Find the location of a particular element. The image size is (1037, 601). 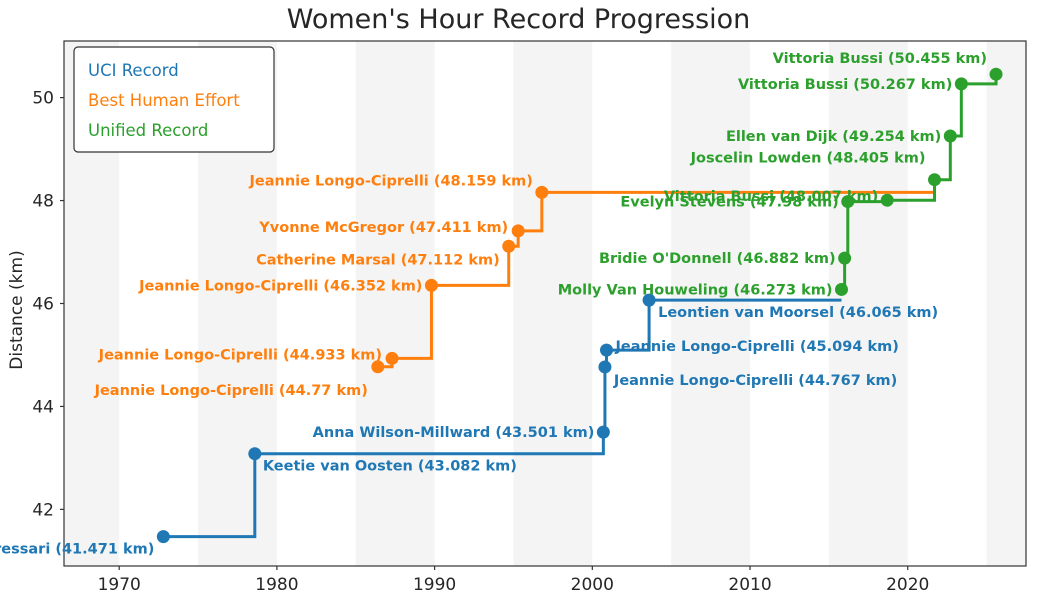

data-point-label: Keetie van Oosten (43.082 km) is located at coordinates (390, 467).